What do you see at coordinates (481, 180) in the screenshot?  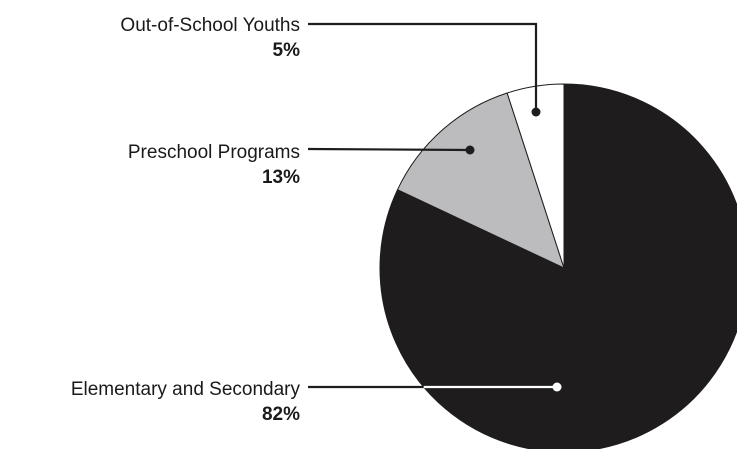 I see `pie-slice-preschool-programs` at bounding box center [481, 180].